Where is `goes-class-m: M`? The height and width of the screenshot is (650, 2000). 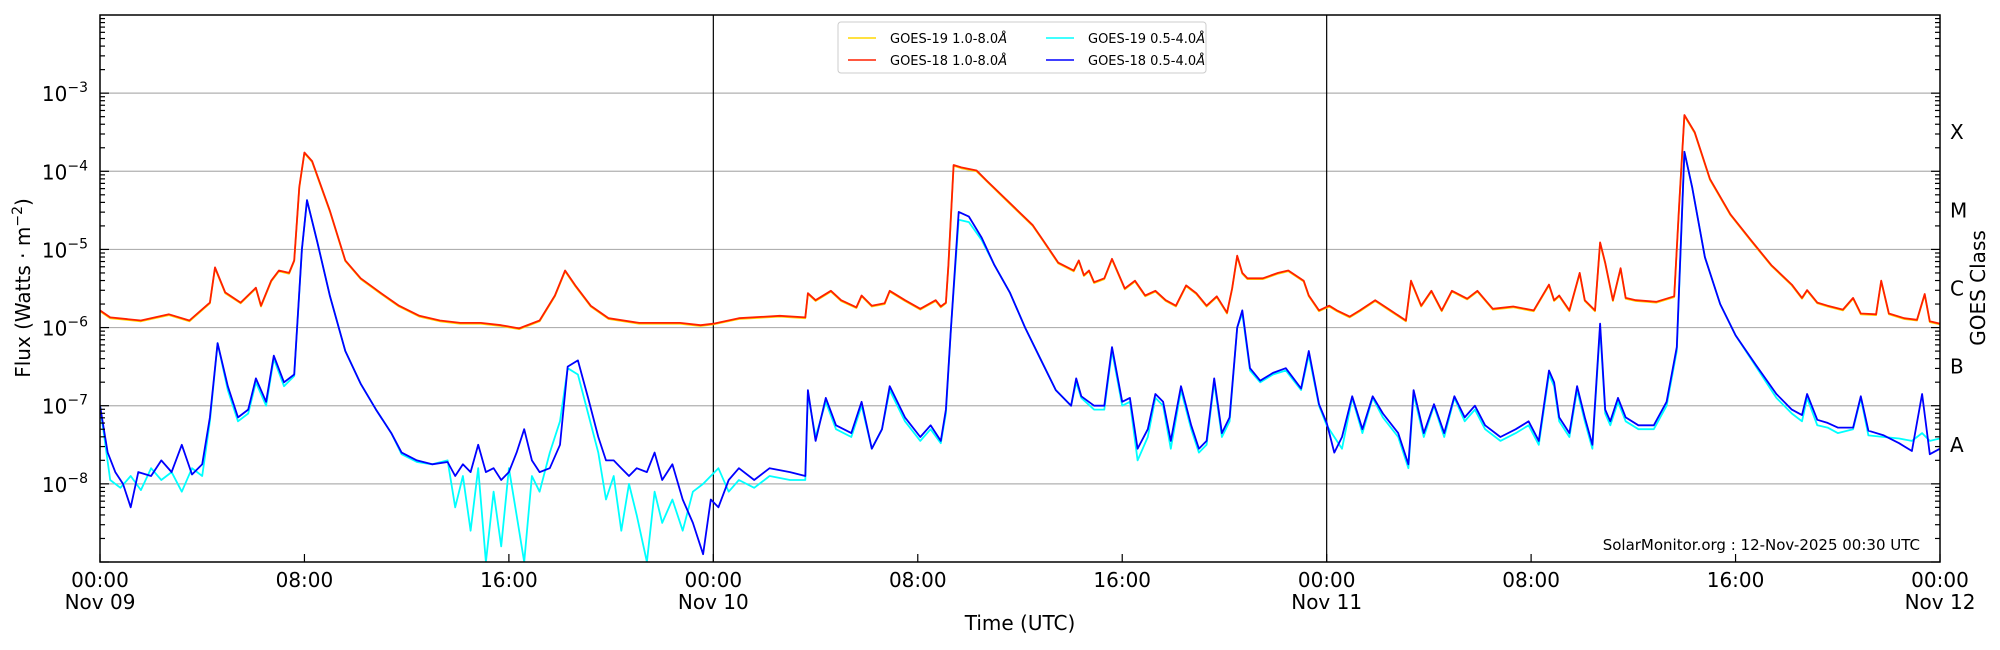 goes-class-m: M is located at coordinates (1958, 210).